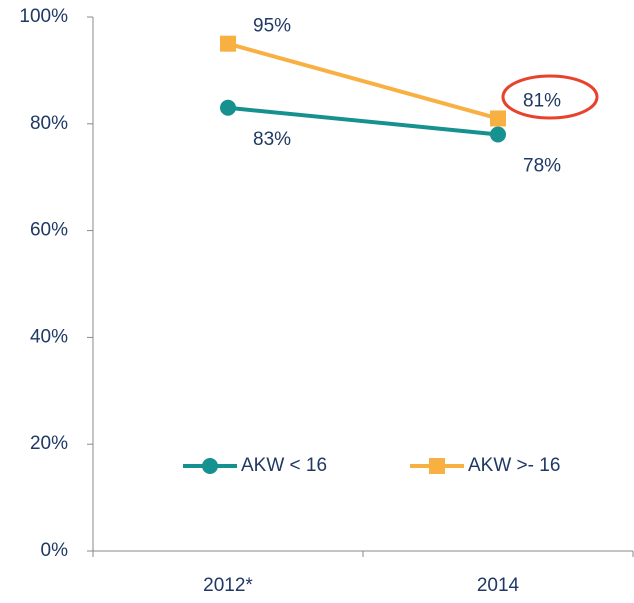 Image resolution: width=634 pixels, height=603 pixels. Describe the element at coordinates (498, 585) in the screenshot. I see `x-tick-label: 2014` at that location.